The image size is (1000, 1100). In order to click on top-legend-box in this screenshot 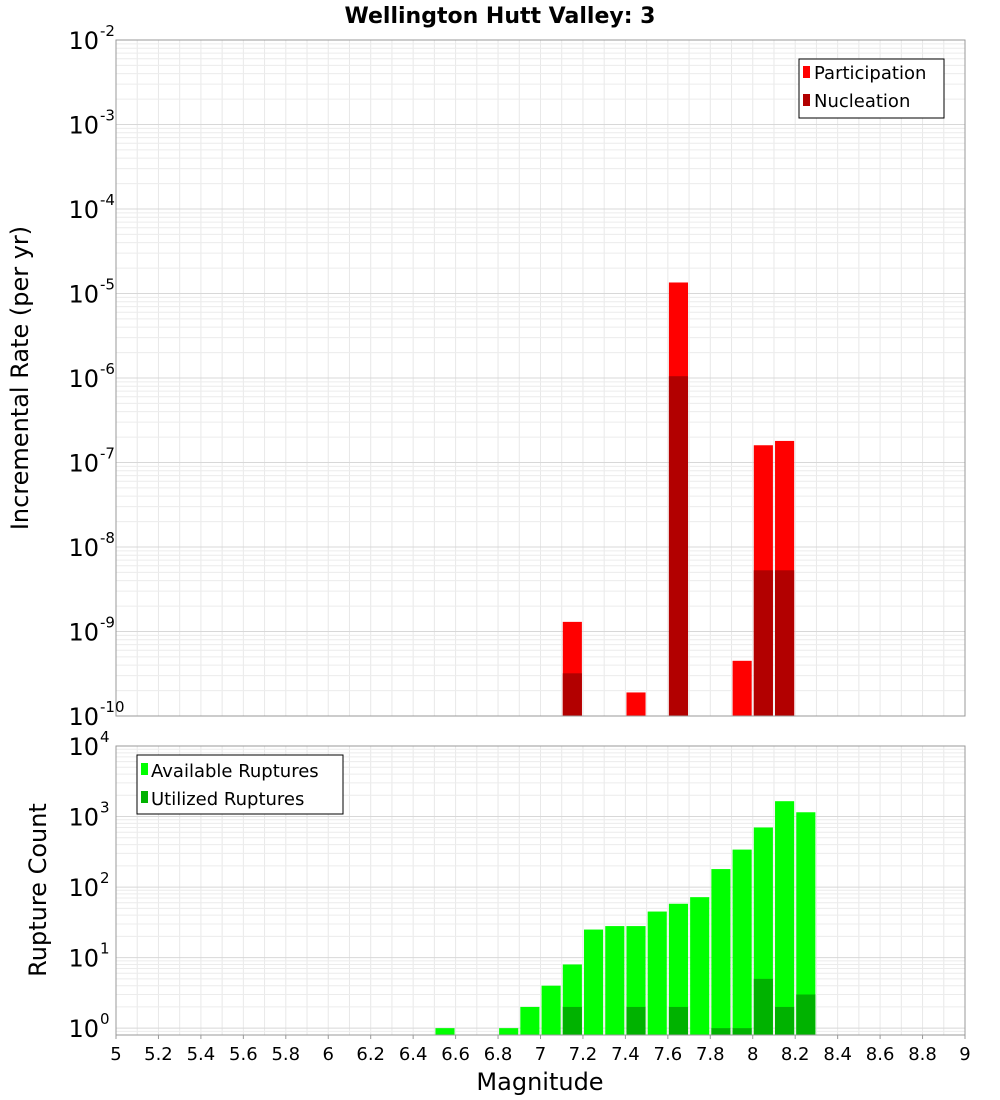, I will do `click(871, 88)`.